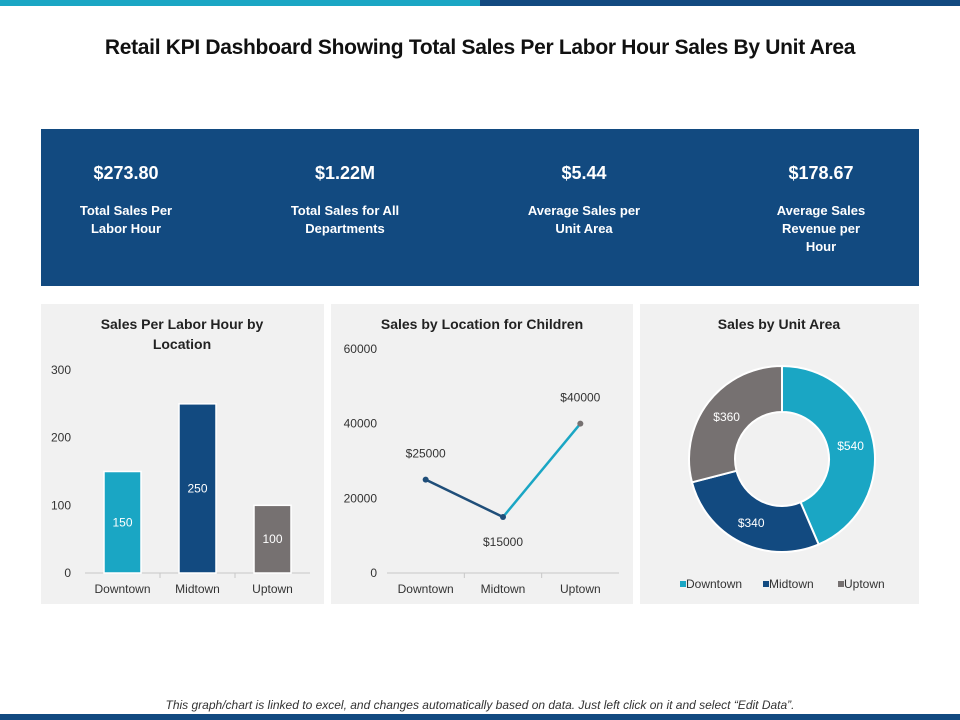 Image resolution: width=960 pixels, height=720 pixels. I want to click on kpi-label: Total Sales Per Labor Hour, so click(126, 220).